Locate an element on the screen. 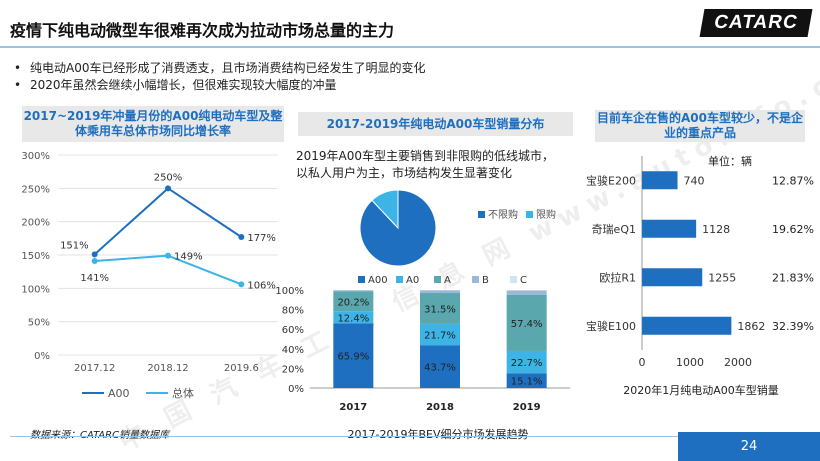 The height and width of the screenshot is (461, 820). legend-label: 不限购 is located at coordinates (503, 214).